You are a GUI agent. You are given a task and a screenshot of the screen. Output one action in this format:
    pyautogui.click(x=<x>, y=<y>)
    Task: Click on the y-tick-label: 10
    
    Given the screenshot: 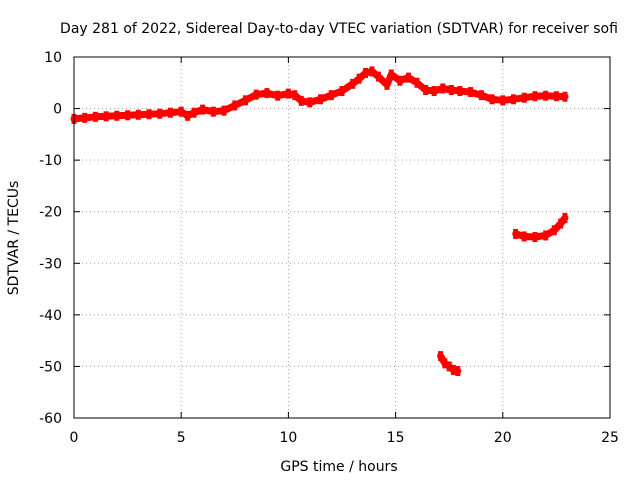 What is the action you would take?
    pyautogui.click(x=53, y=58)
    